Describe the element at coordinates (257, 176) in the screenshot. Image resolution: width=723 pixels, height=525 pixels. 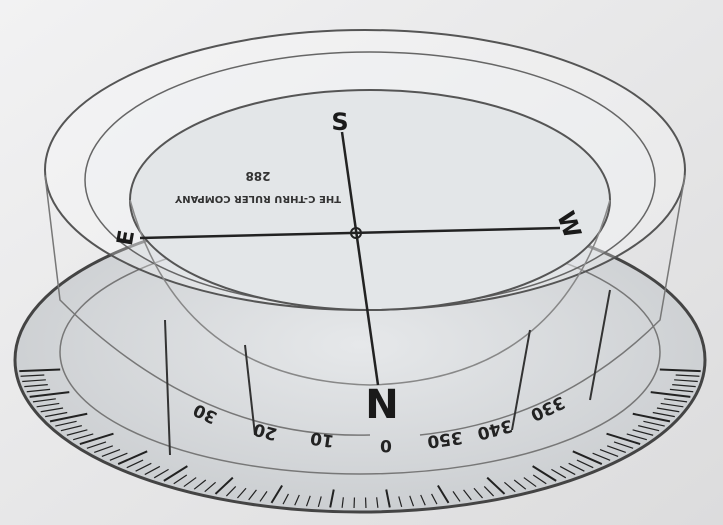
I see `maker-model: 288` at that location.